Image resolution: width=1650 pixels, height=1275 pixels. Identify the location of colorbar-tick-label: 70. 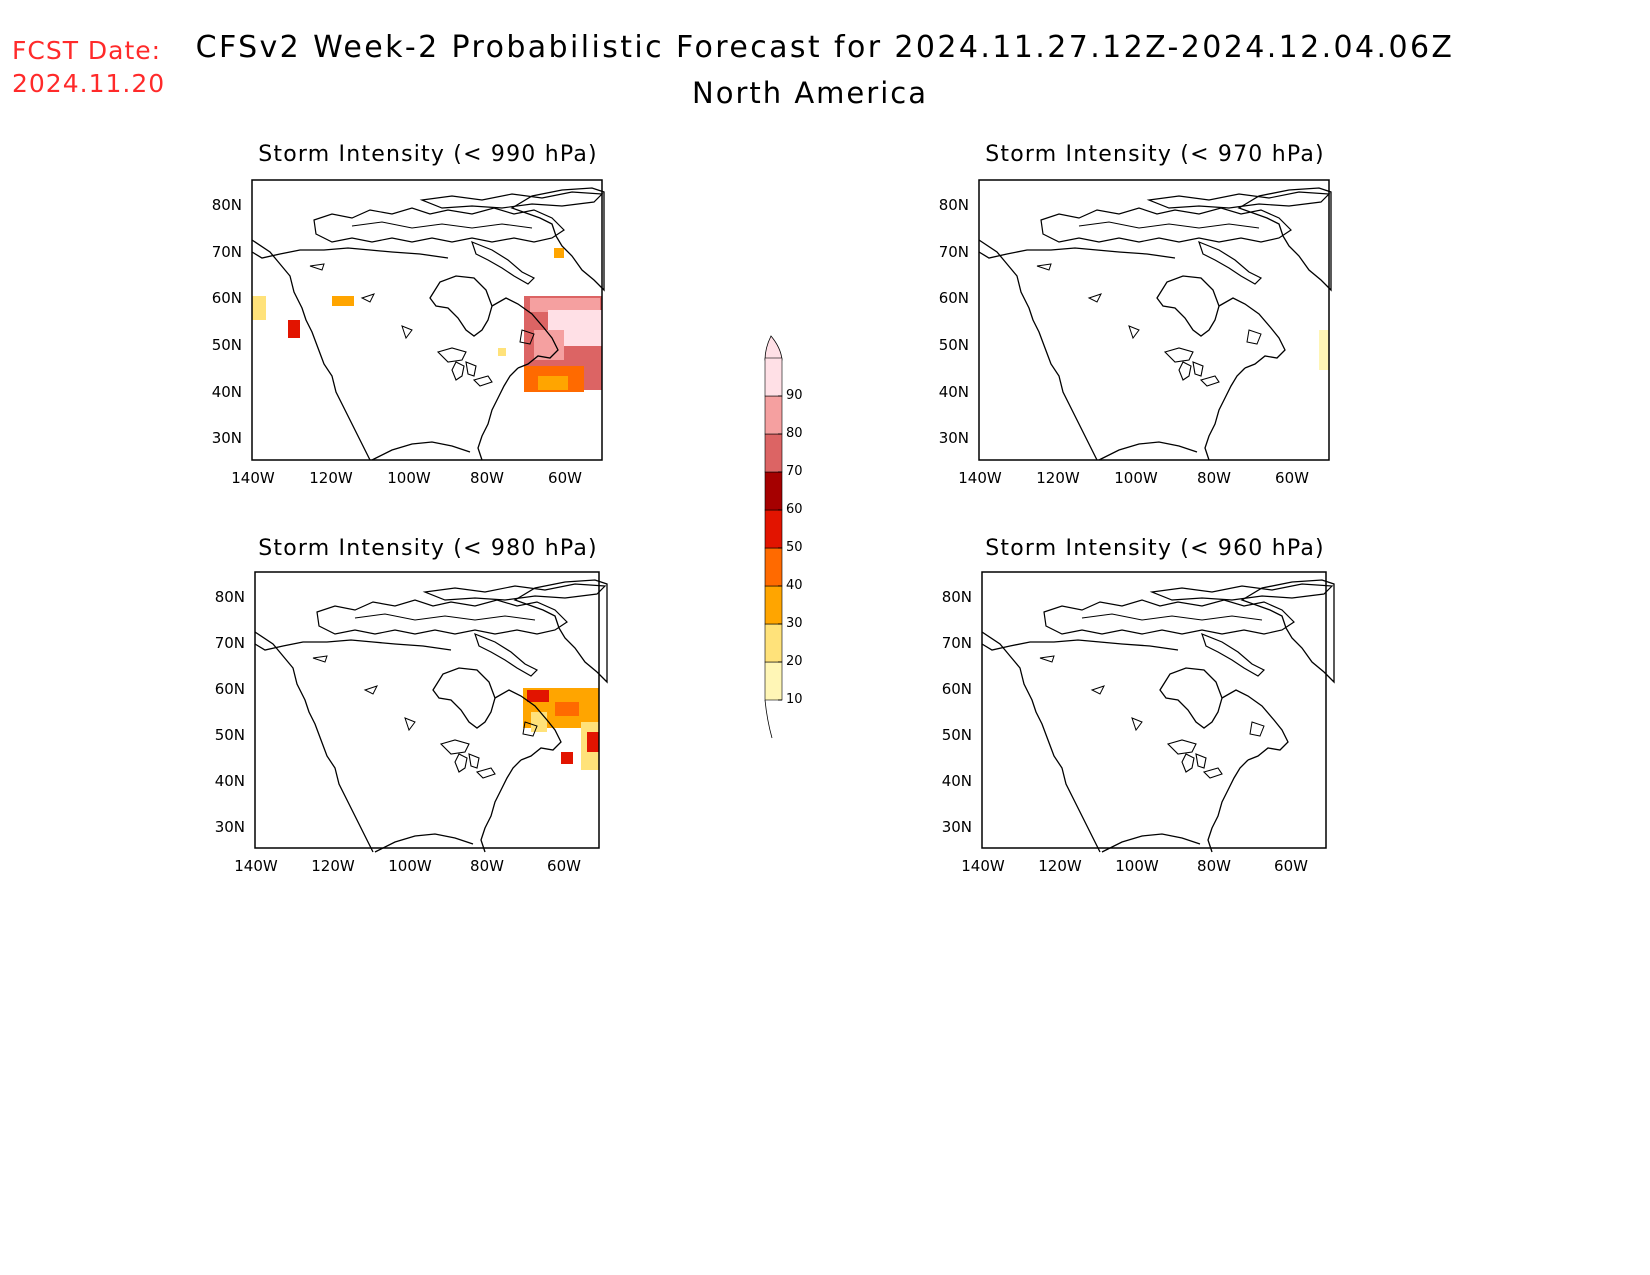
(794, 471).